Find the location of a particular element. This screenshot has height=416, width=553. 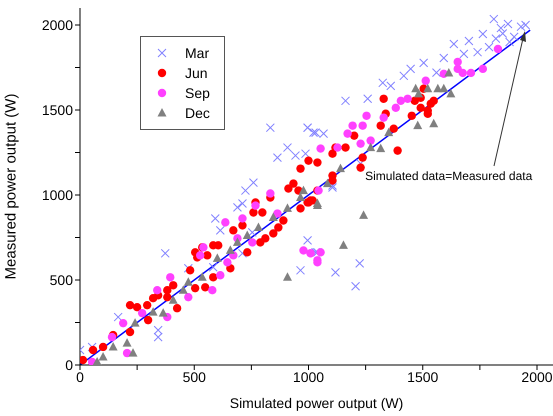

y-axis-title: Measured power output (W) is located at coordinates (11, 187).